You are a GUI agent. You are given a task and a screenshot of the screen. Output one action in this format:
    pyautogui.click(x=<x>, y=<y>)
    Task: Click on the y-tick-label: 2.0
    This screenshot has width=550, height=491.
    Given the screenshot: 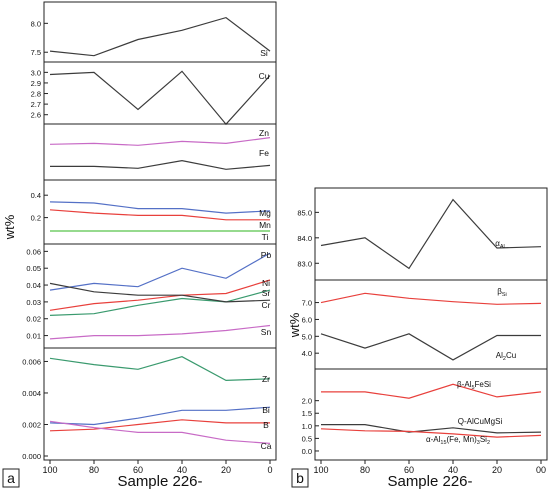 What is the action you would take?
    pyautogui.click(x=307, y=401)
    